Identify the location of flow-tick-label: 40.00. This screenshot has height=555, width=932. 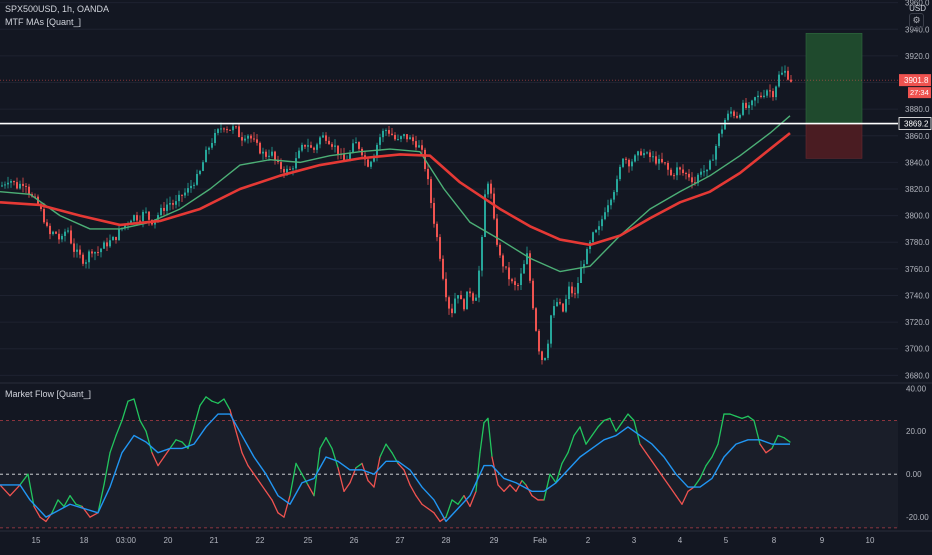
(916, 388).